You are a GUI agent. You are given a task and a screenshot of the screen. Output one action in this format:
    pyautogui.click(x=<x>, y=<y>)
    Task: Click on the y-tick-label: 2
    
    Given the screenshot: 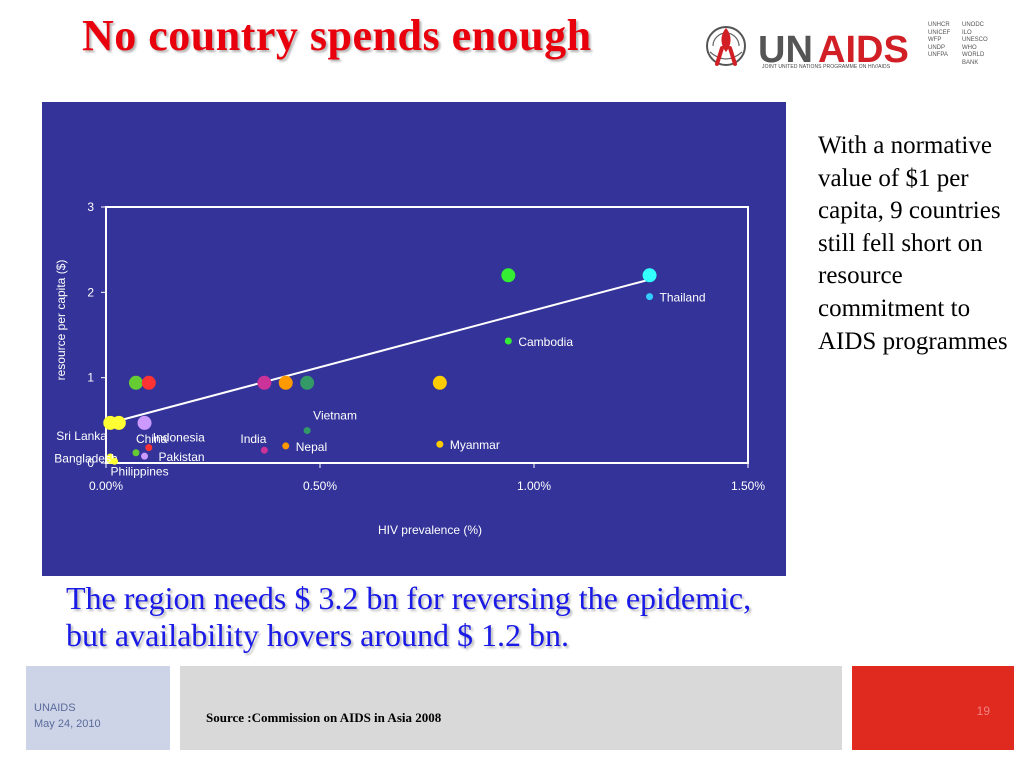 What is the action you would take?
    pyautogui.click(x=90, y=292)
    